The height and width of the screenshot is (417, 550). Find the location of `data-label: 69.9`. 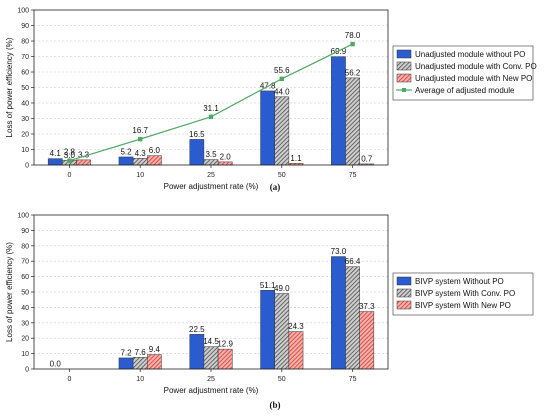

data-label: 69.9 is located at coordinates (339, 51).